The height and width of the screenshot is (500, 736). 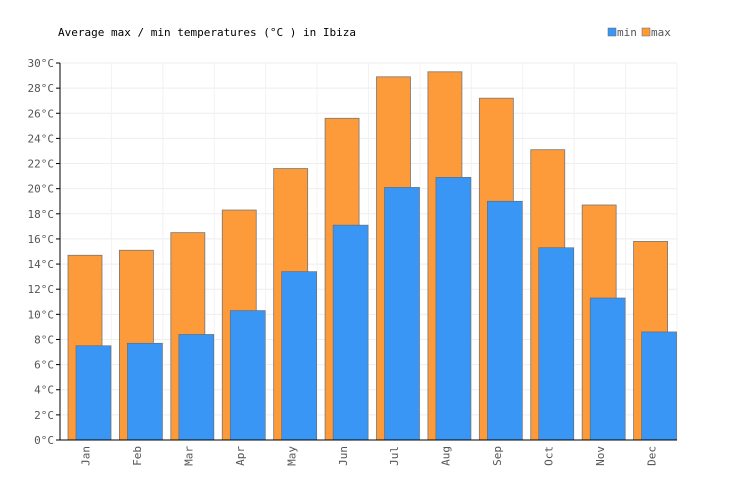 What do you see at coordinates (369, 456) in the screenshot?
I see `x-tick-labels: Jan Feb Mar Apr May Jun Jul Aug Sep Oct Nov Dec` at bounding box center [369, 456].